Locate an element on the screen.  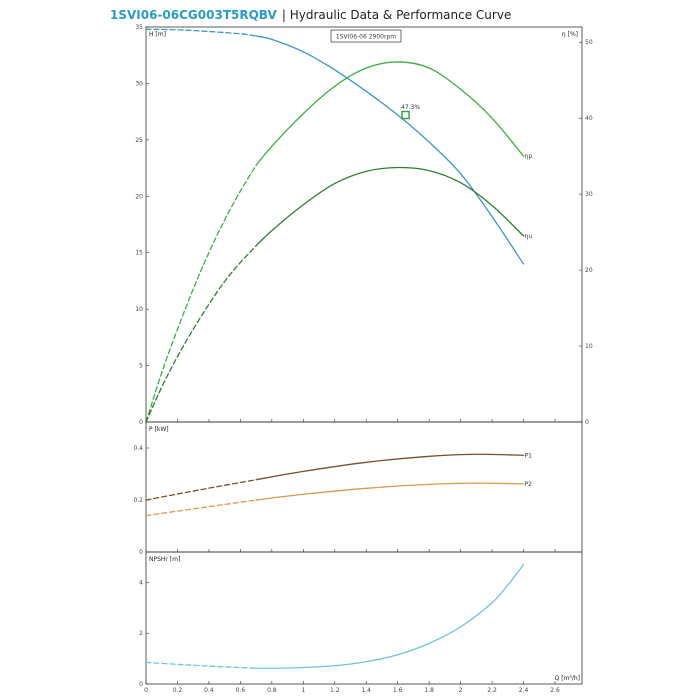
npsh-y-tick-label-2: 4 is located at coordinates (141, 582).